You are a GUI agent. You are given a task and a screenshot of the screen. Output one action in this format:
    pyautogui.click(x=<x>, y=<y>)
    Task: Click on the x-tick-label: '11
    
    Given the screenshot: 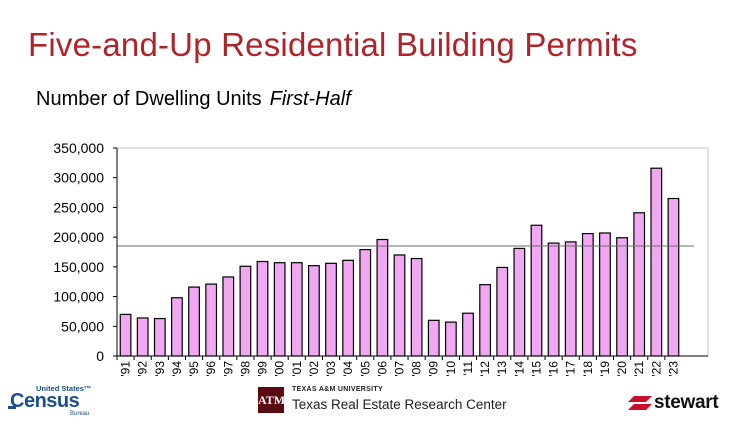 What is the action you would take?
    pyautogui.click(x=468, y=368)
    